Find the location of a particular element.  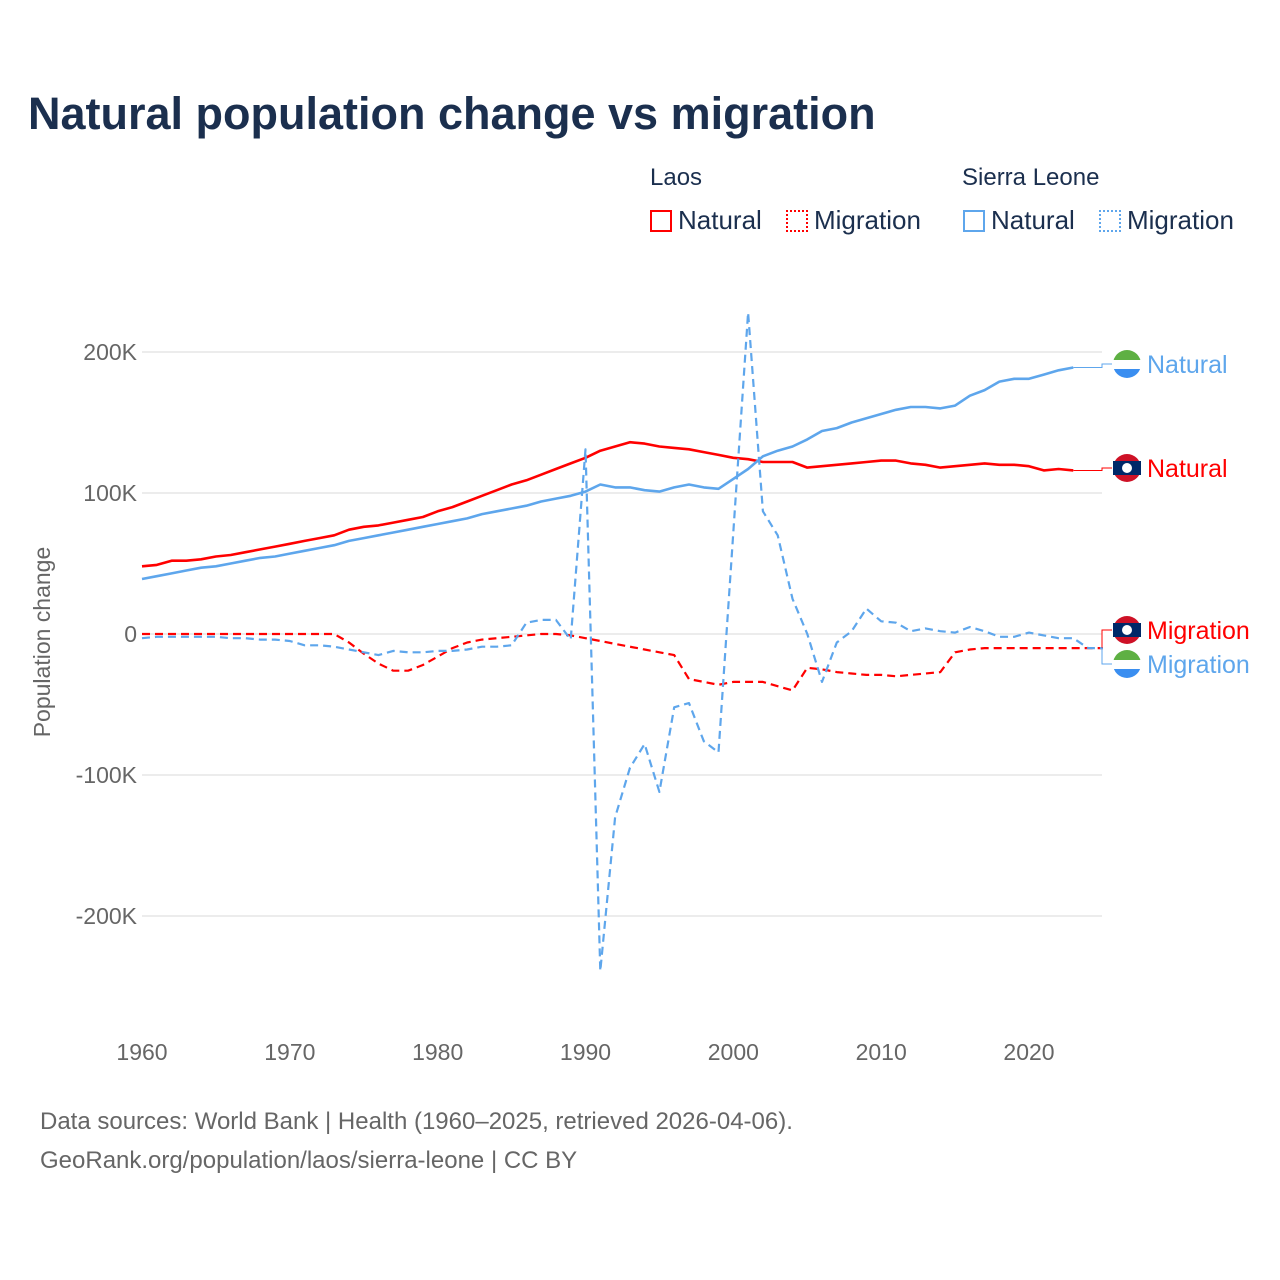

y-tick-label: -100K is located at coordinates (107, 775).